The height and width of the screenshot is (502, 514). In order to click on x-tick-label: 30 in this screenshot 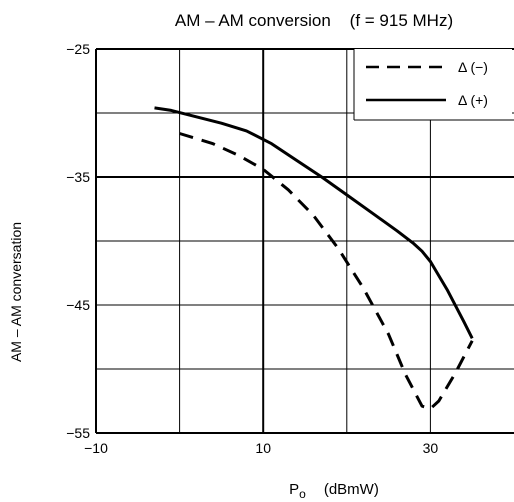, I will do `click(431, 448)`.